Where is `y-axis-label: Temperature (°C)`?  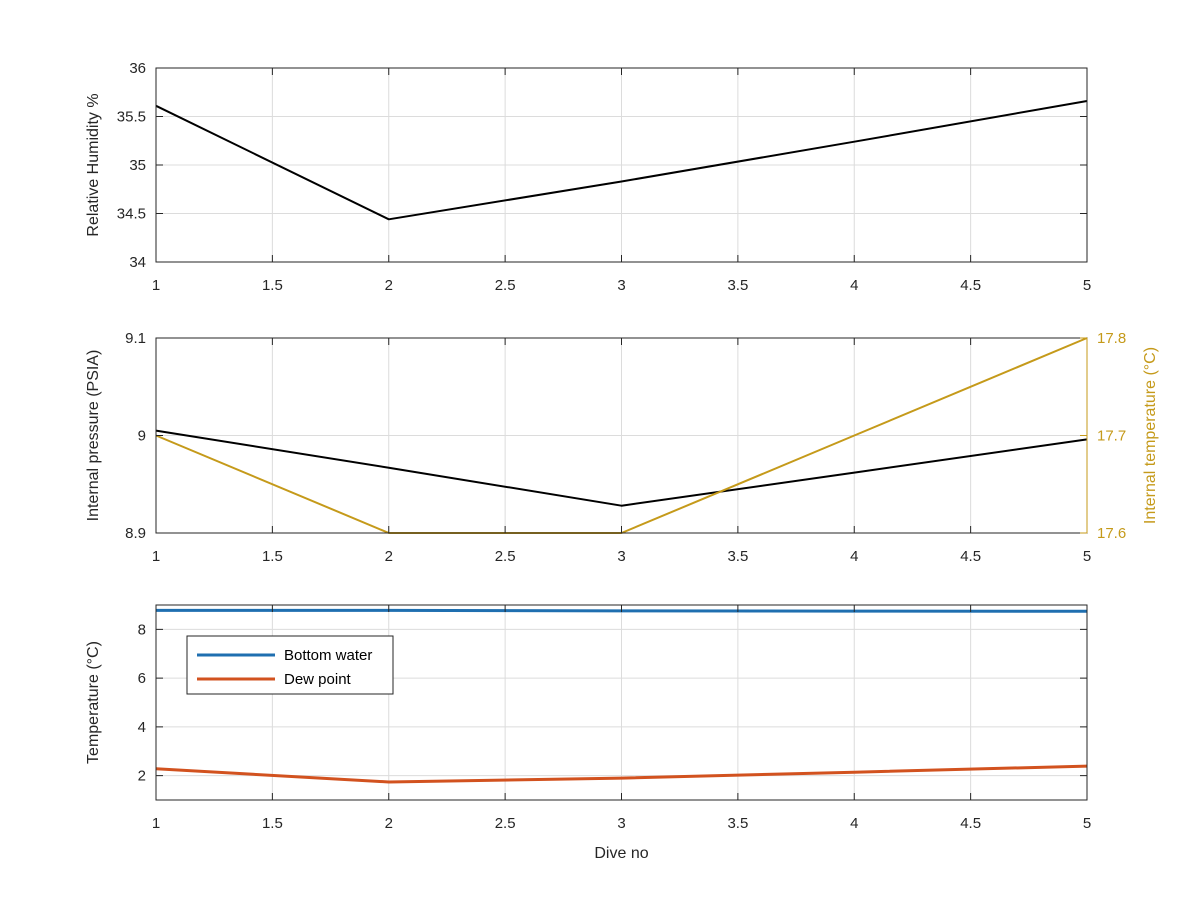
y-axis-label: Temperature (°C) is located at coordinates (93, 702).